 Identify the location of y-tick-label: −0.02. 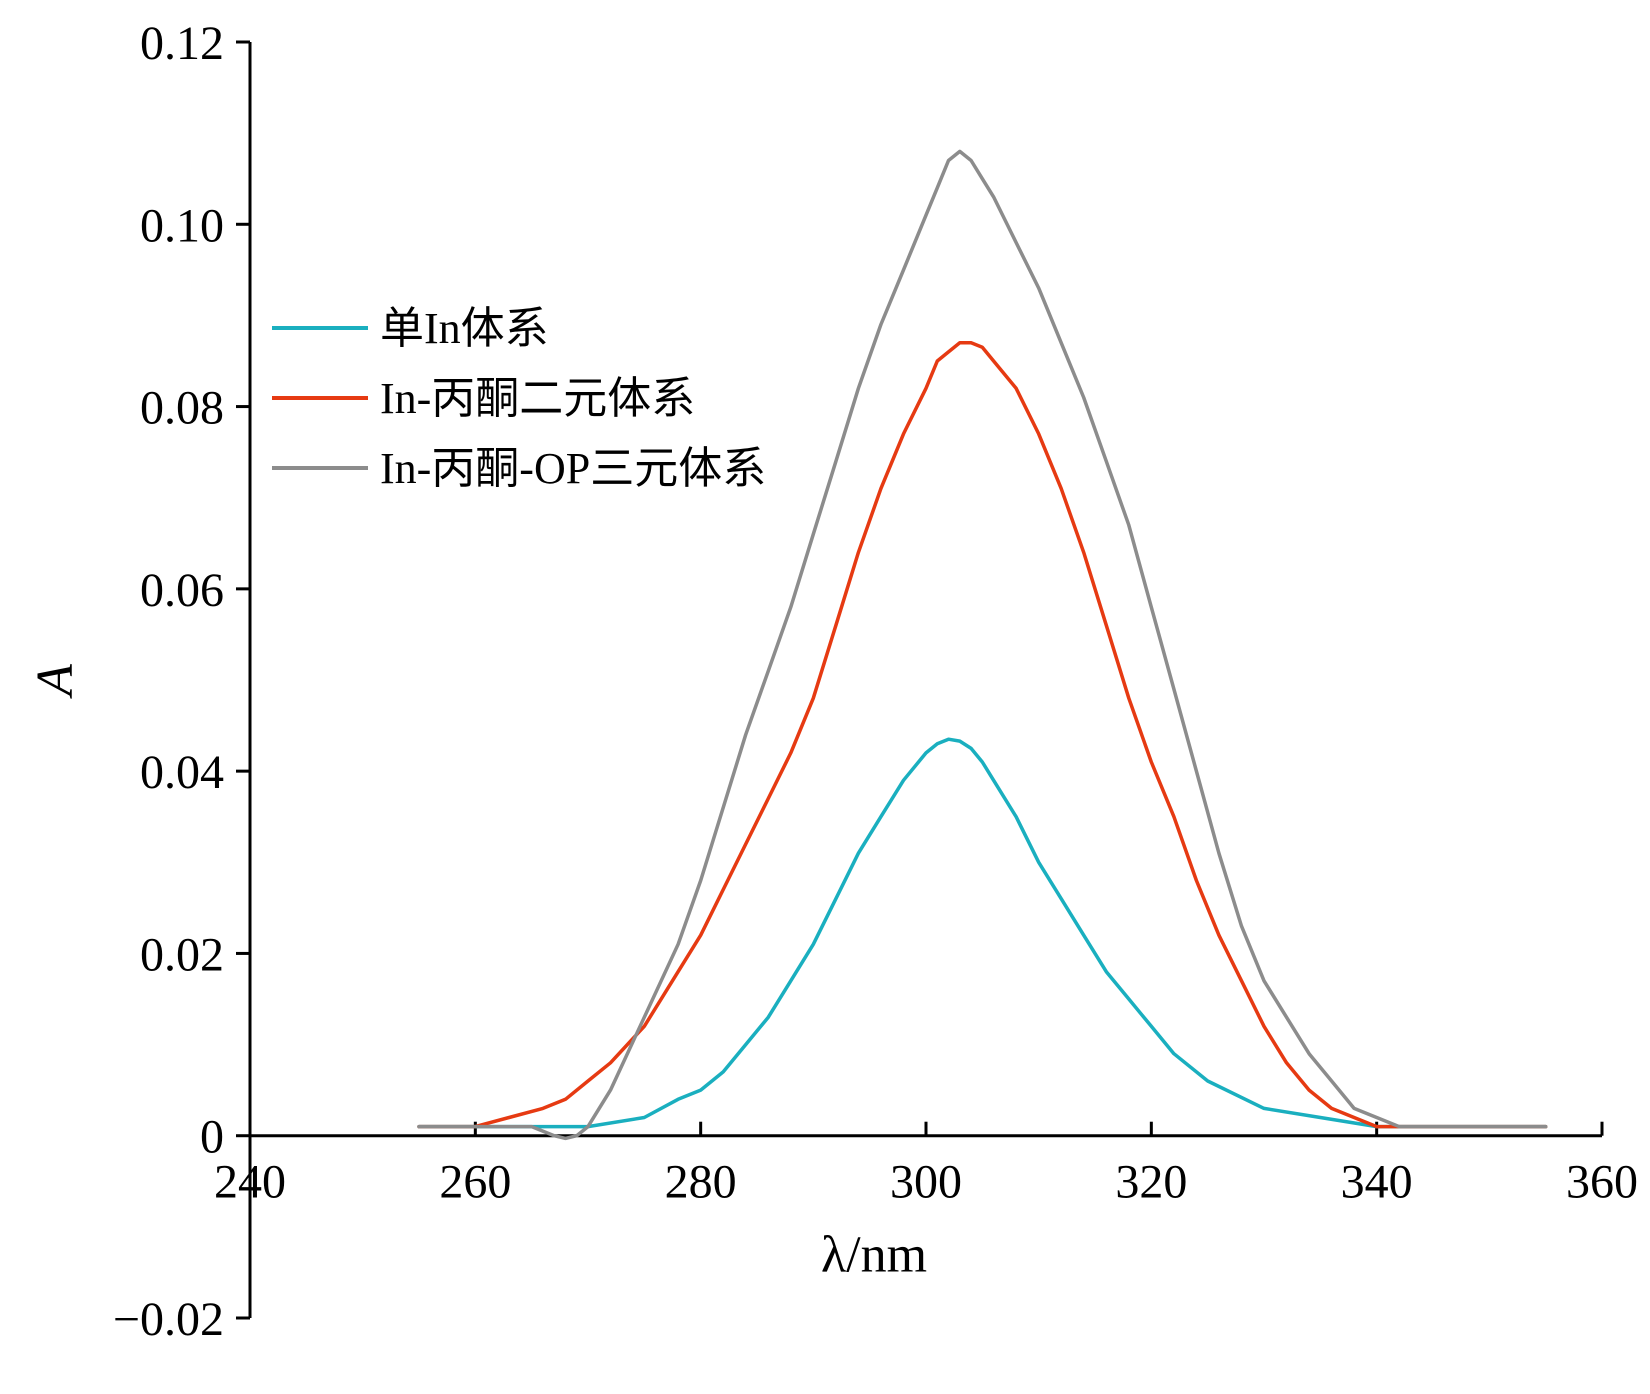
(168, 1319).